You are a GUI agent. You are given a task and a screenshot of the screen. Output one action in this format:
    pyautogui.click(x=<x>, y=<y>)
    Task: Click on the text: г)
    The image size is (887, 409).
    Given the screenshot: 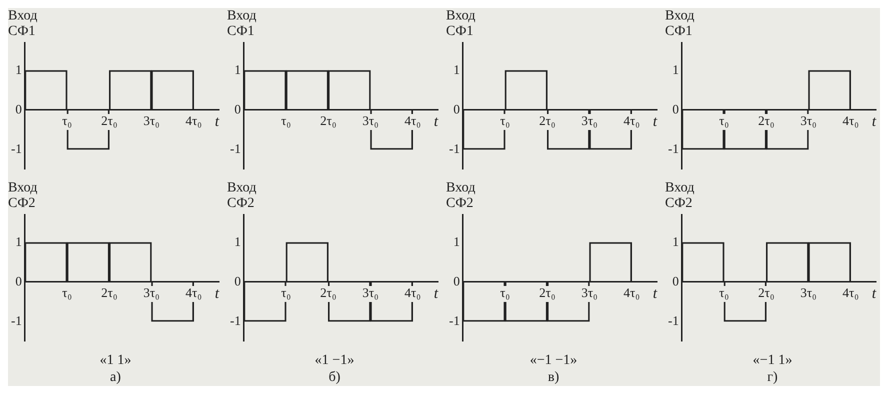 What is the action you would take?
    pyautogui.click(x=772, y=377)
    